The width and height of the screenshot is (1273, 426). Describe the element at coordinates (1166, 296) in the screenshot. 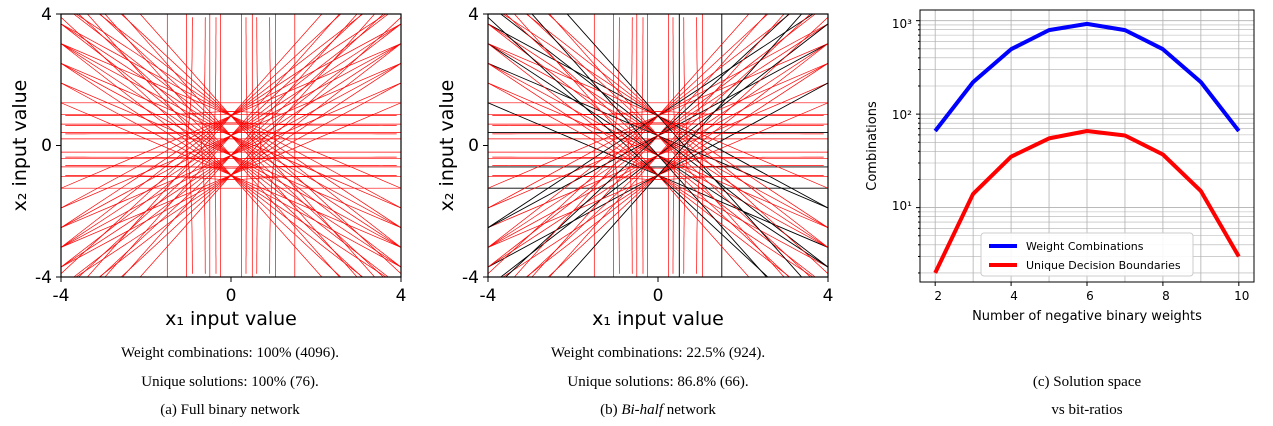

I see `x-tick-label: 8` at that location.